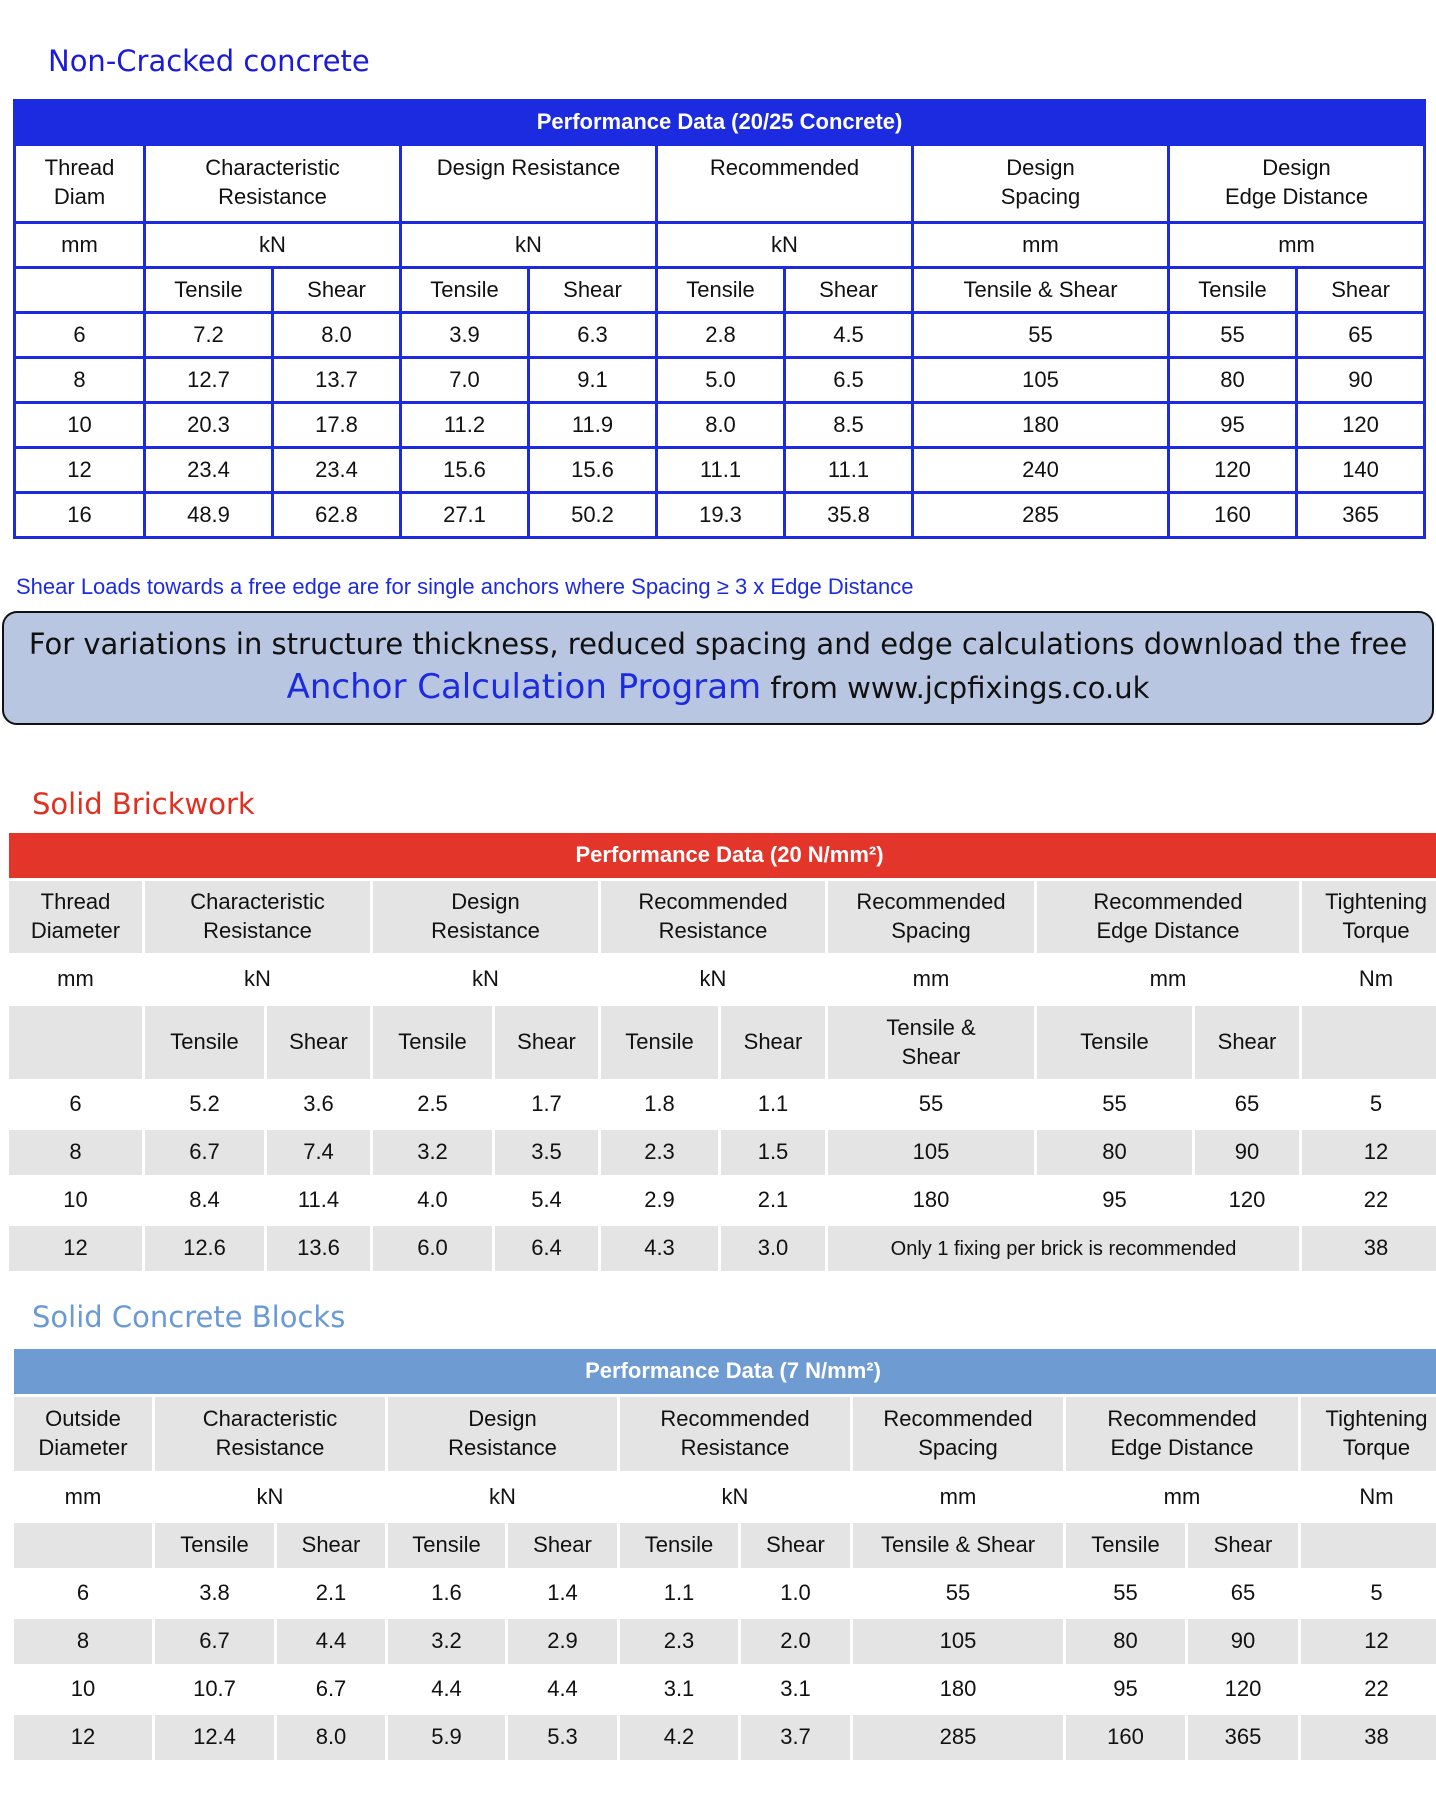 This screenshot has width=1436, height=1798. Describe the element at coordinates (659, 1248) in the screenshot. I see `data-cell: 4.3` at that location.